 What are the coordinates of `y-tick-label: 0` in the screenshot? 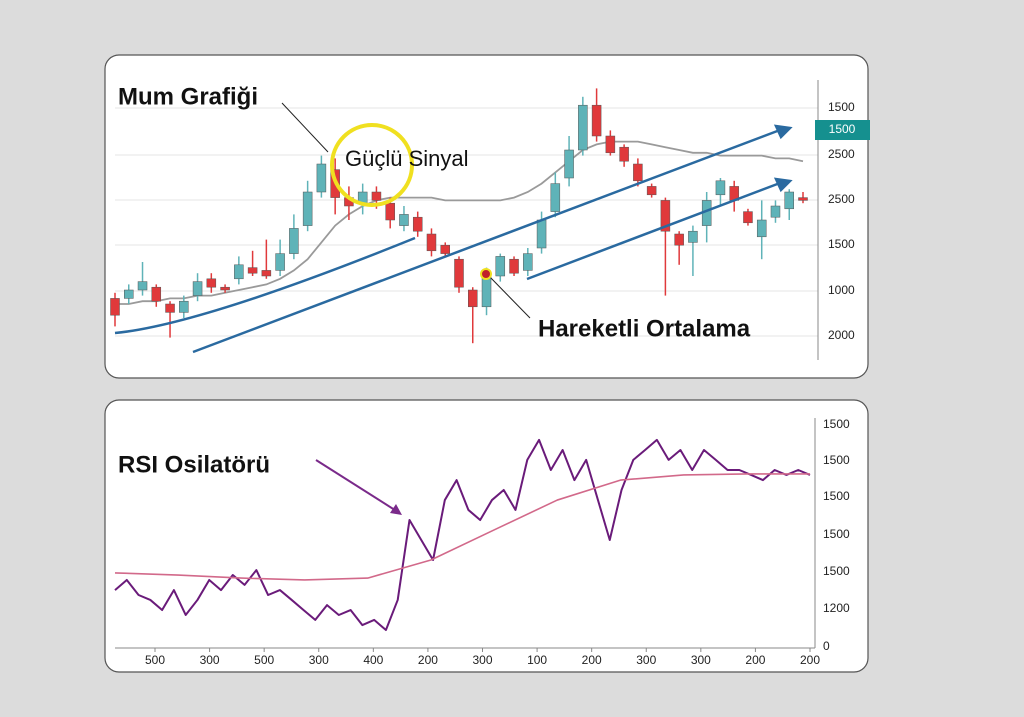 It's located at (826, 646).